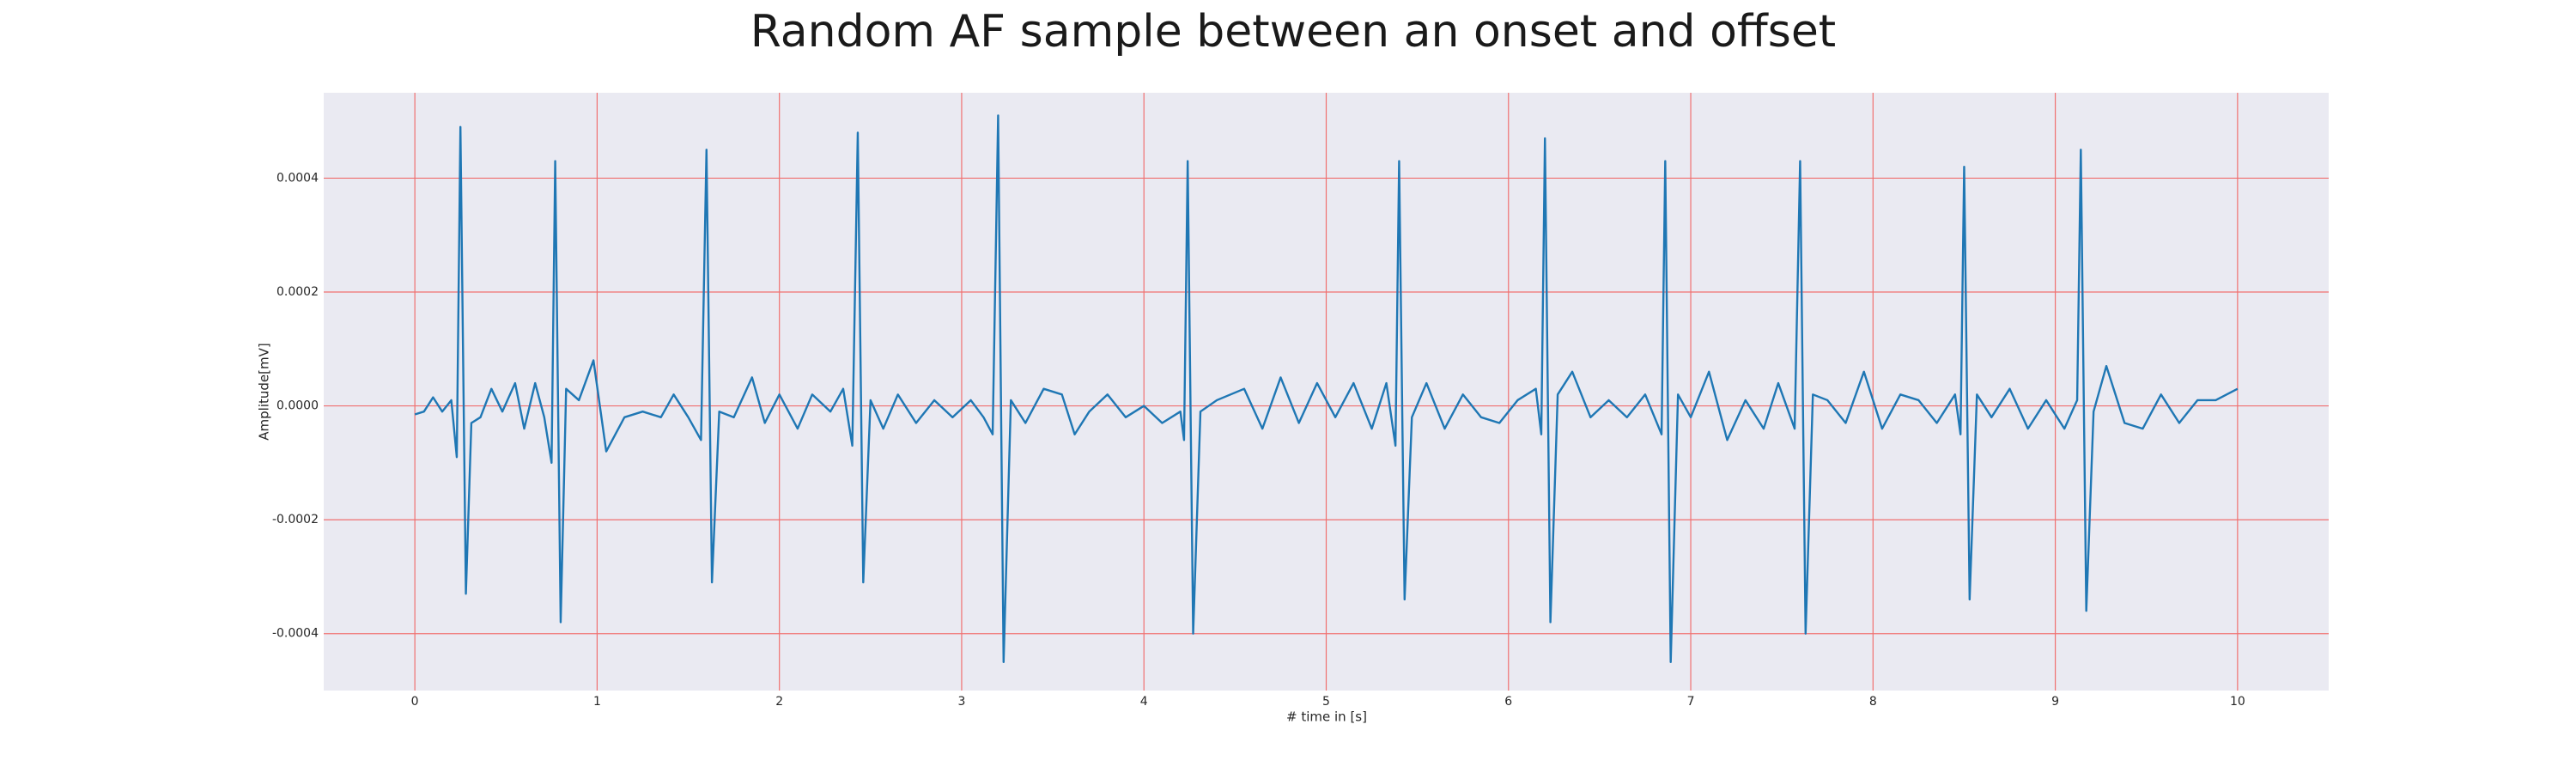 This screenshot has width=2576, height=773. Describe the element at coordinates (1326, 702) in the screenshot. I see `x-tick-label: 5` at that location.